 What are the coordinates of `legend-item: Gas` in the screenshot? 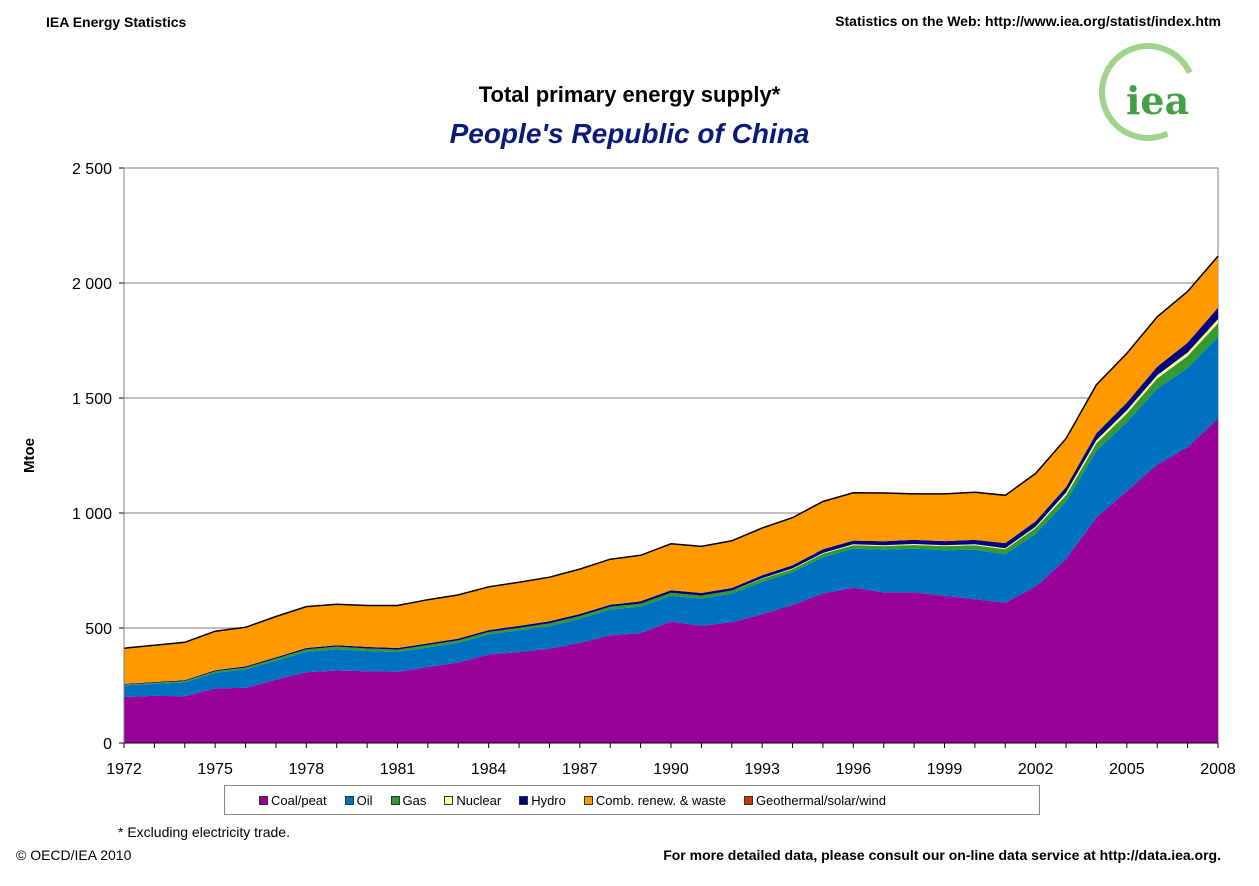 It's located at (408, 800).